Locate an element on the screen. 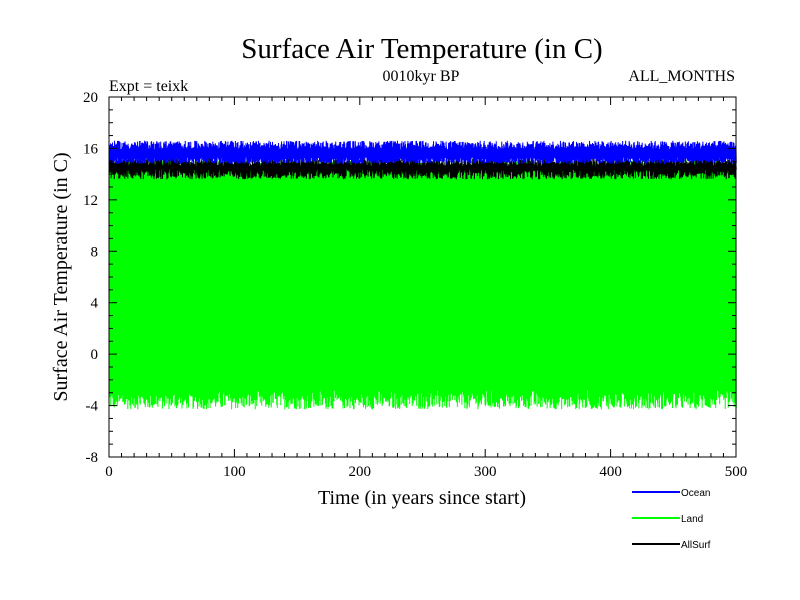  x-tick-label: 300 is located at coordinates (485, 472).